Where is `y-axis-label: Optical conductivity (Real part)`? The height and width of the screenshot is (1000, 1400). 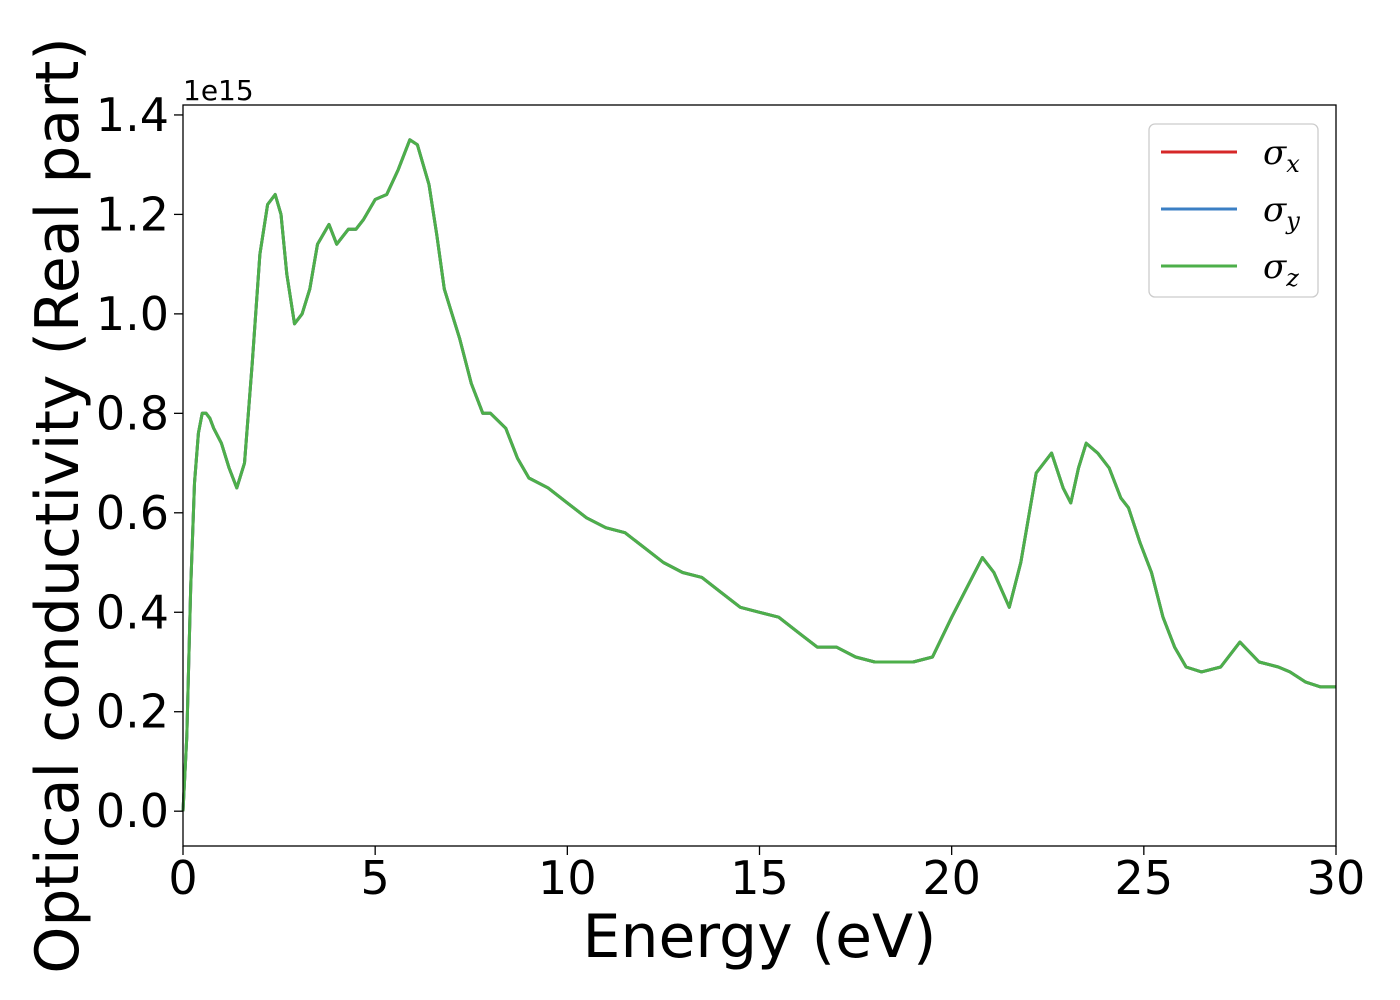 y-axis-label: Optical conductivity (Real part) is located at coordinates (58, 505).